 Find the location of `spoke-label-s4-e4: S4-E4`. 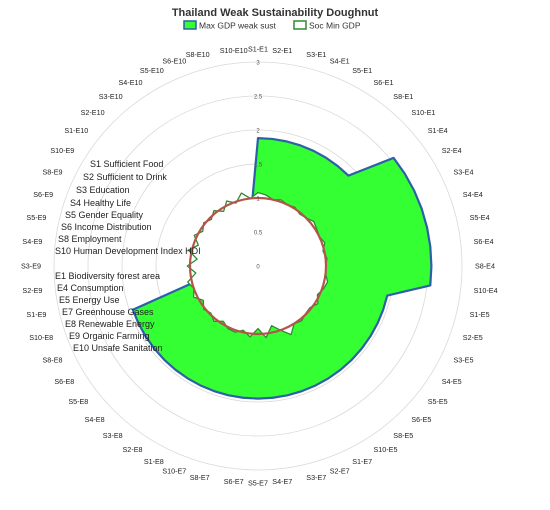

spoke-label-s4-e4: S4-E4 is located at coordinates (473, 194).